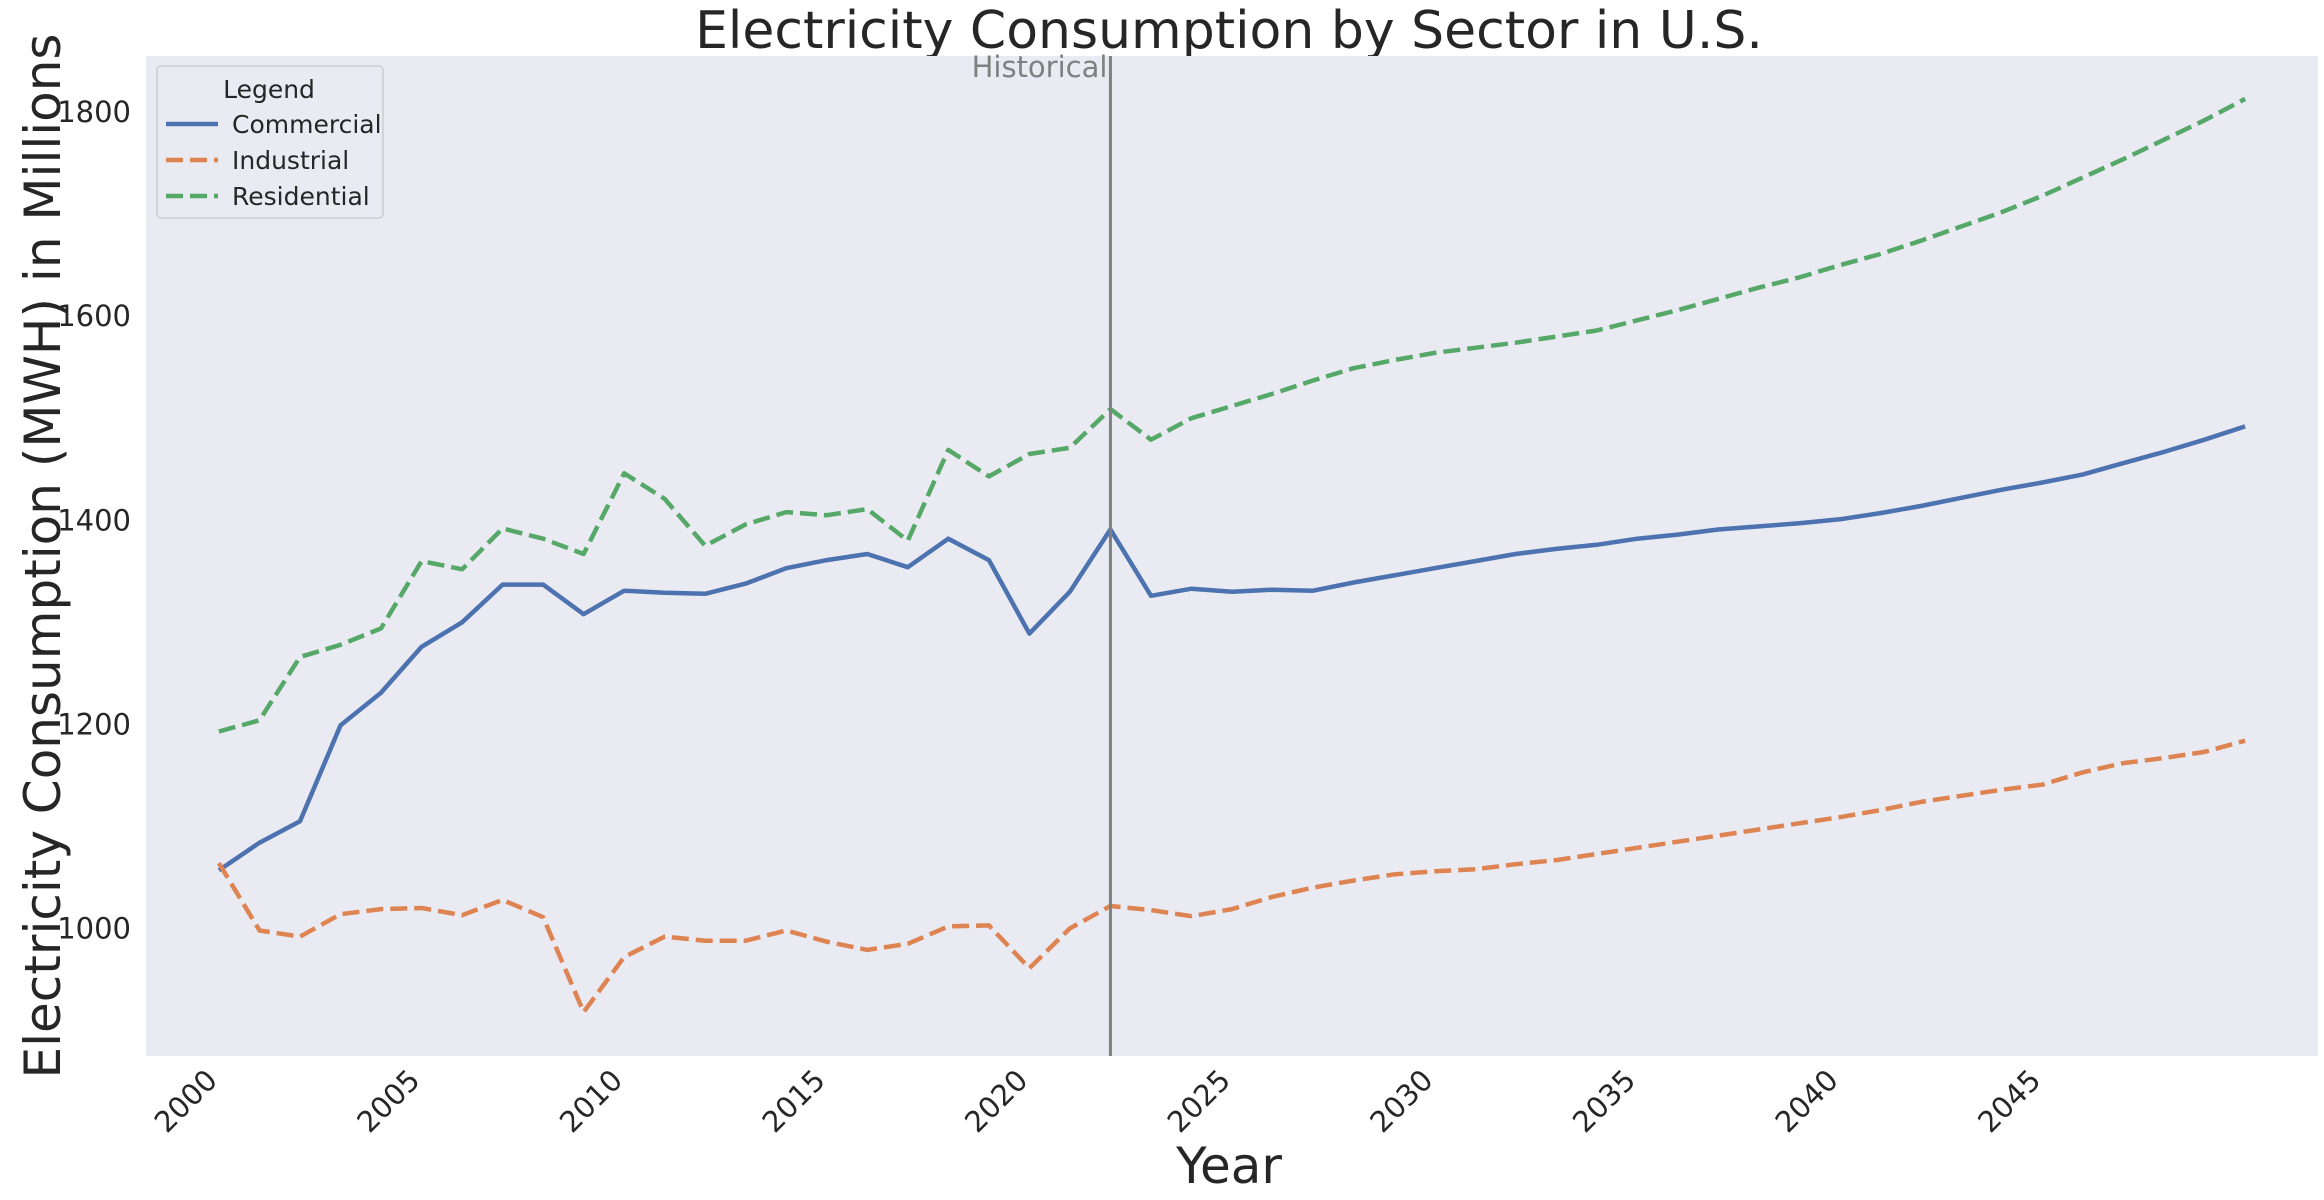  What do you see at coordinates (307, 124) in the screenshot?
I see `legend-label-commercial: Commercial` at bounding box center [307, 124].